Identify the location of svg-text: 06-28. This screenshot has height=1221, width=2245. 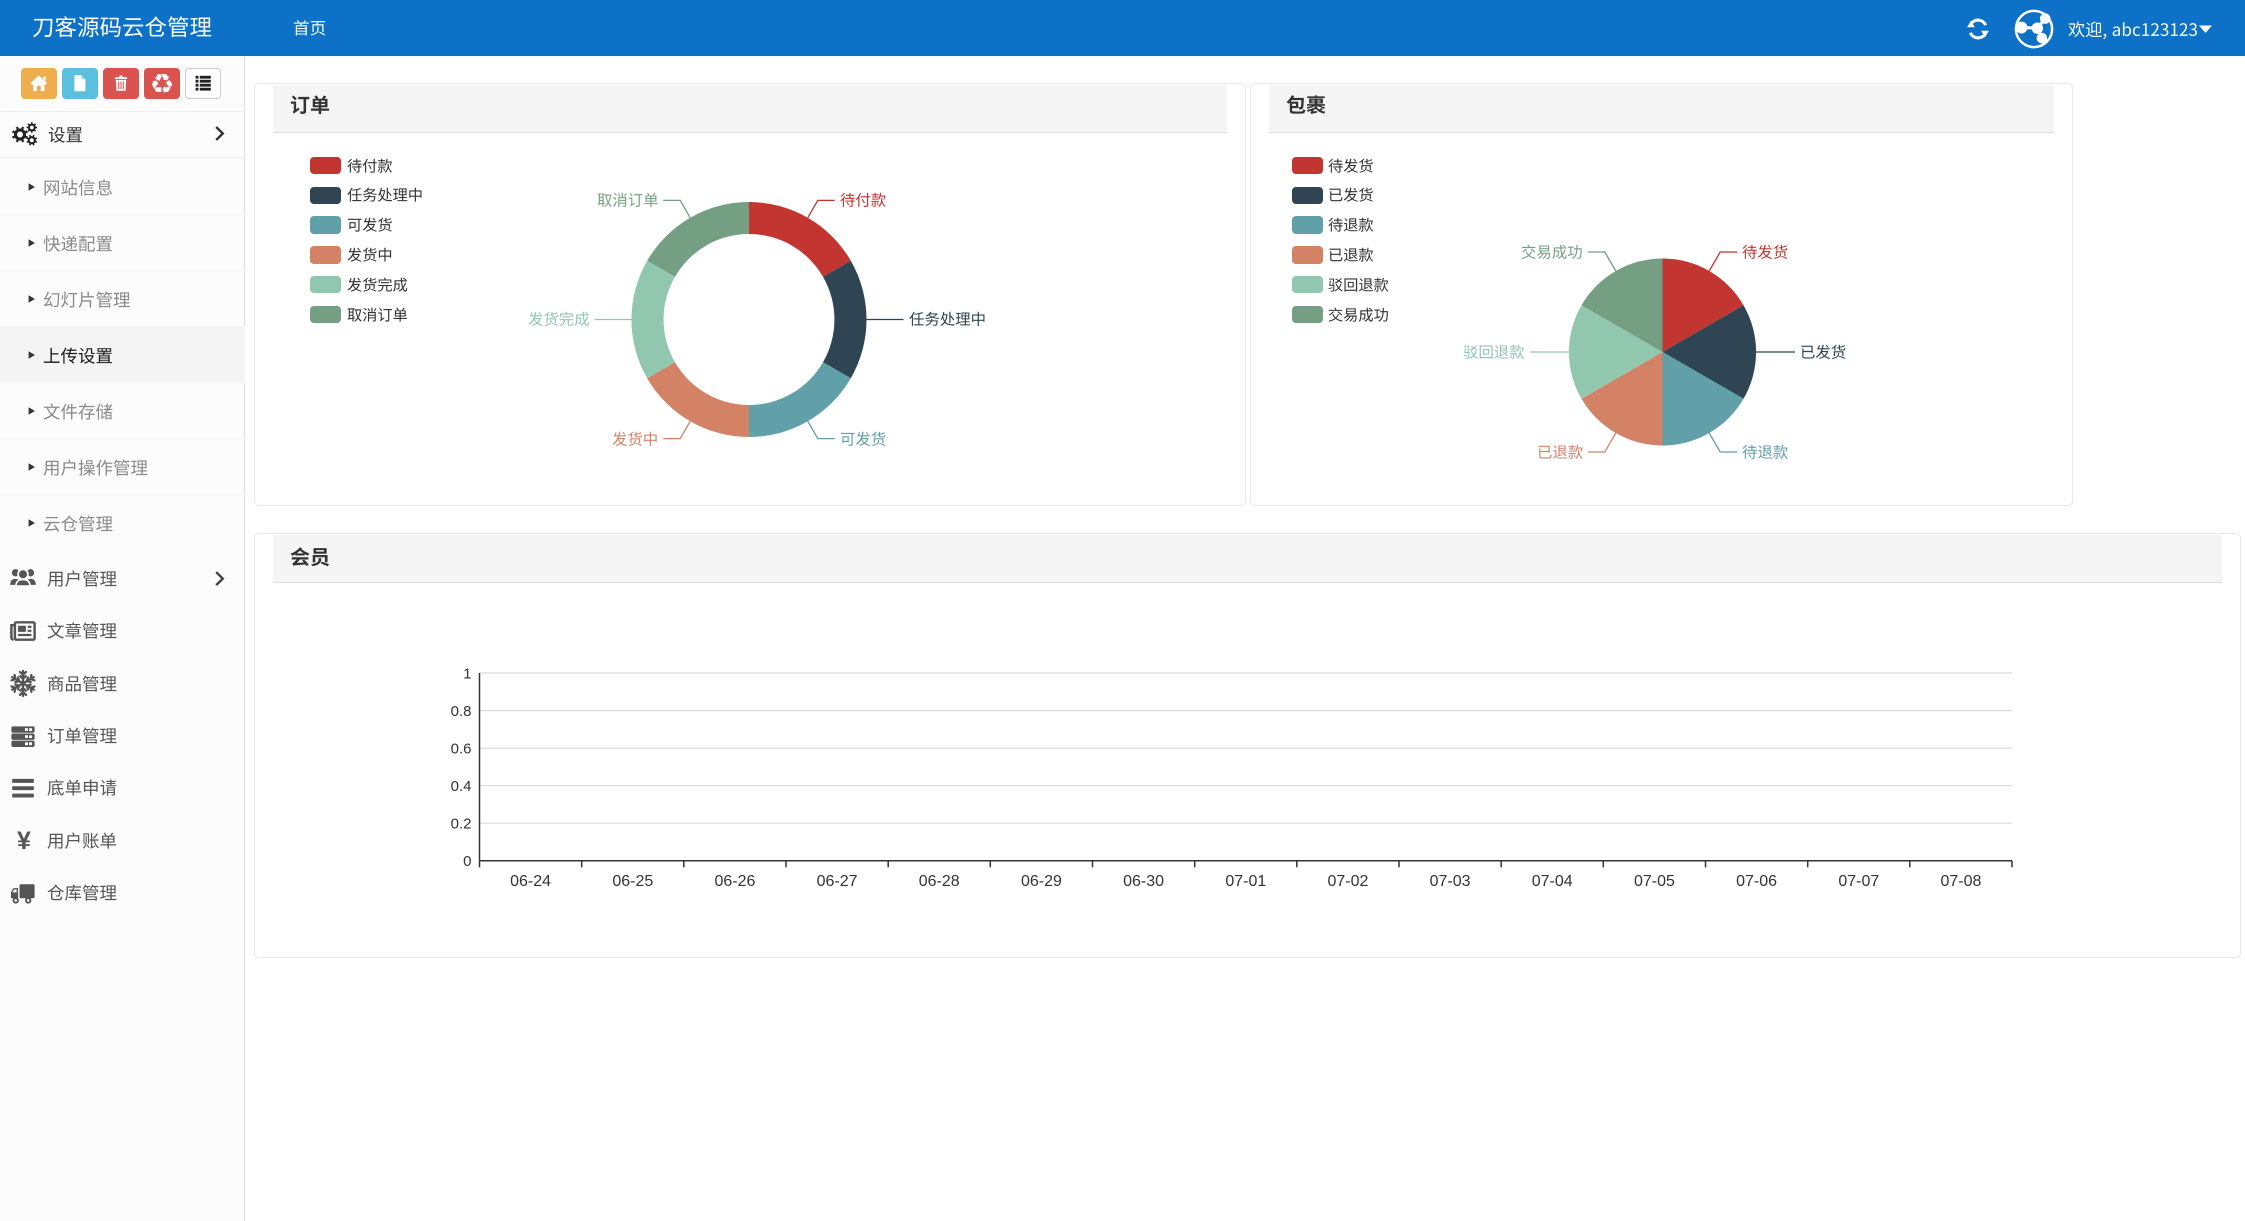
(939, 881).